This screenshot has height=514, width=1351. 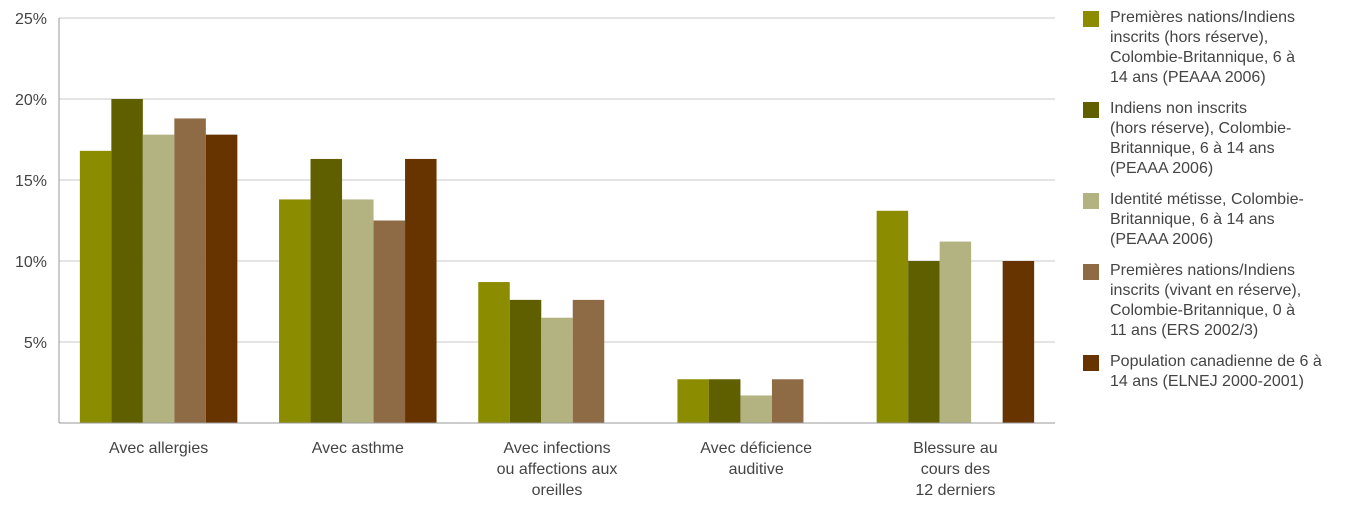 What do you see at coordinates (557, 469) in the screenshot?
I see `x-category-label: Avec infections ou affections aux oreilles` at bounding box center [557, 469].